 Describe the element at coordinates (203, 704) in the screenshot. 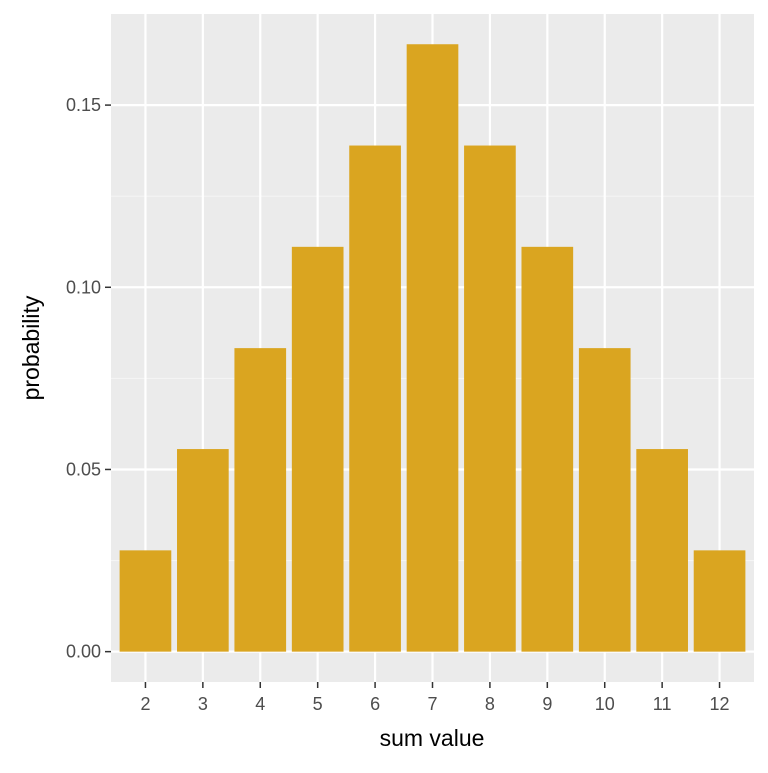

I see `x-tick-label: 3` at that location.